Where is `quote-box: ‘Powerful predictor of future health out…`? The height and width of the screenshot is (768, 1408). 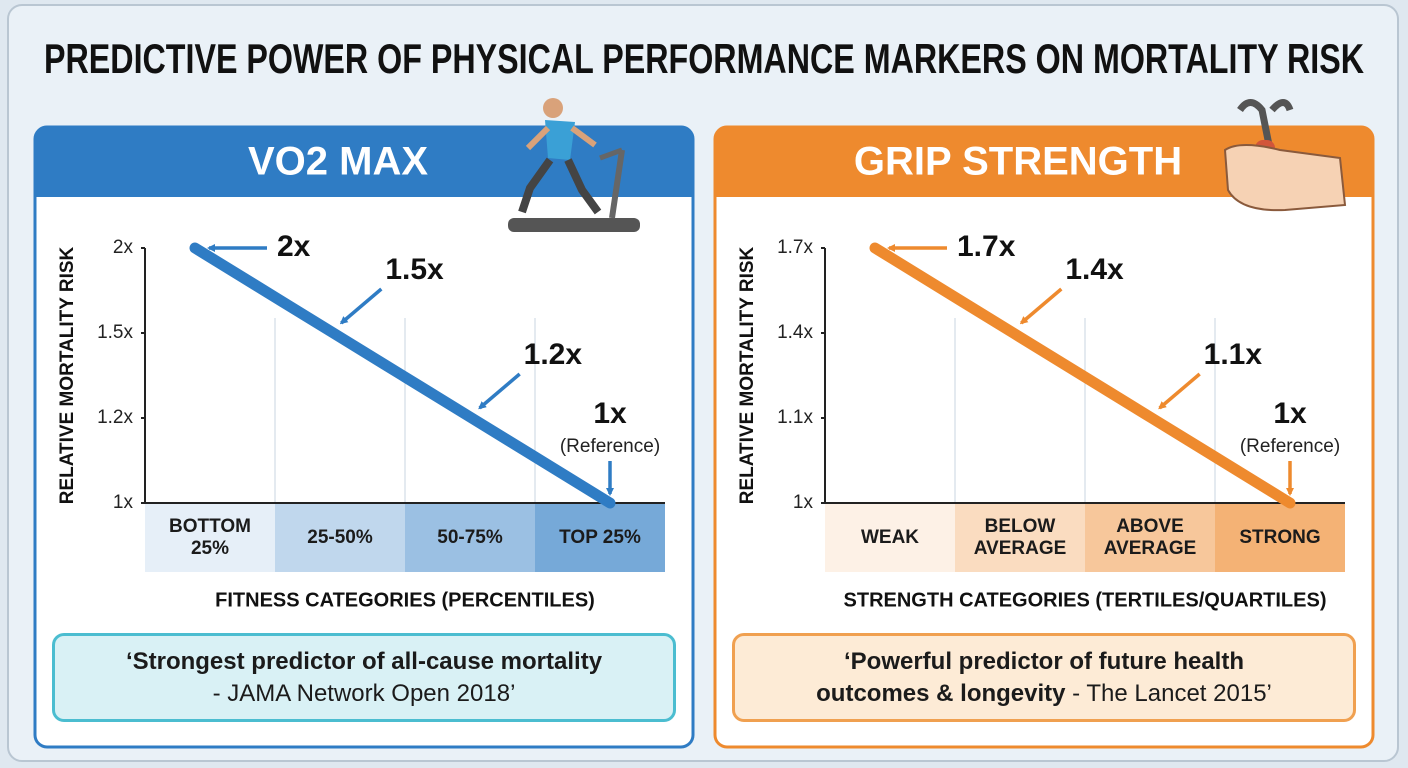
quote-box: ‘Powerful predictor of future health out… is located at coordinates (1044, 677).